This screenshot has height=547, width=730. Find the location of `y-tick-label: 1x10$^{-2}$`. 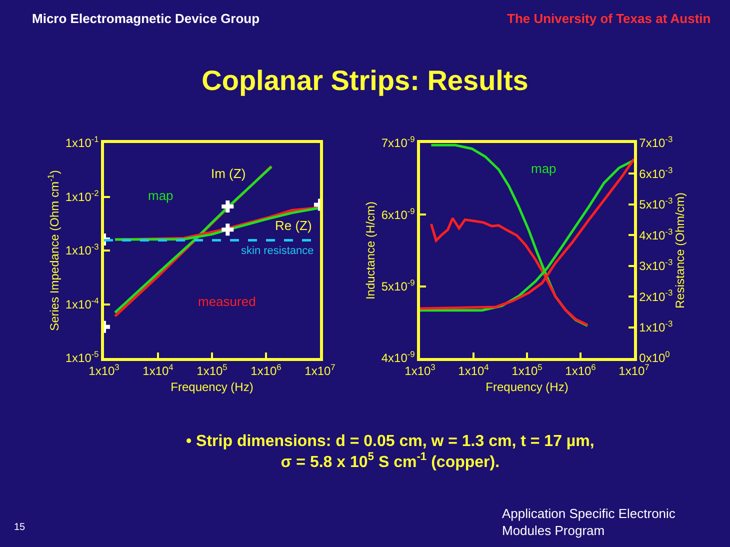

y-tick-label: 1x10$^{-2}$ is located at coordinates (82, 196).